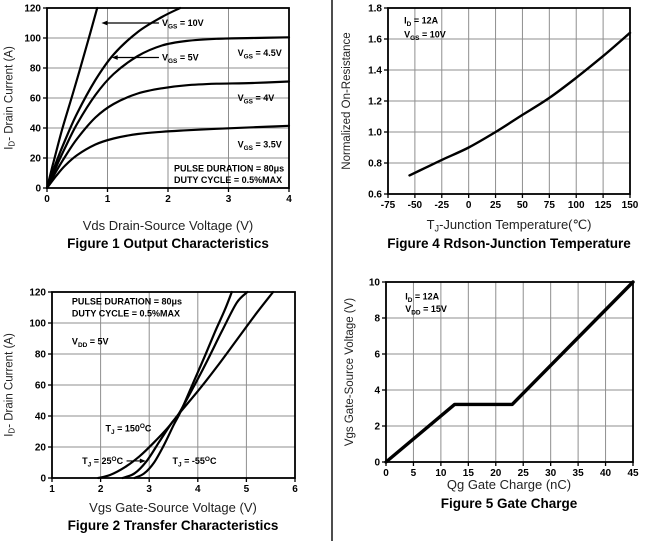  I want to click on y-tick-label: 0.8, so click(375, 164).